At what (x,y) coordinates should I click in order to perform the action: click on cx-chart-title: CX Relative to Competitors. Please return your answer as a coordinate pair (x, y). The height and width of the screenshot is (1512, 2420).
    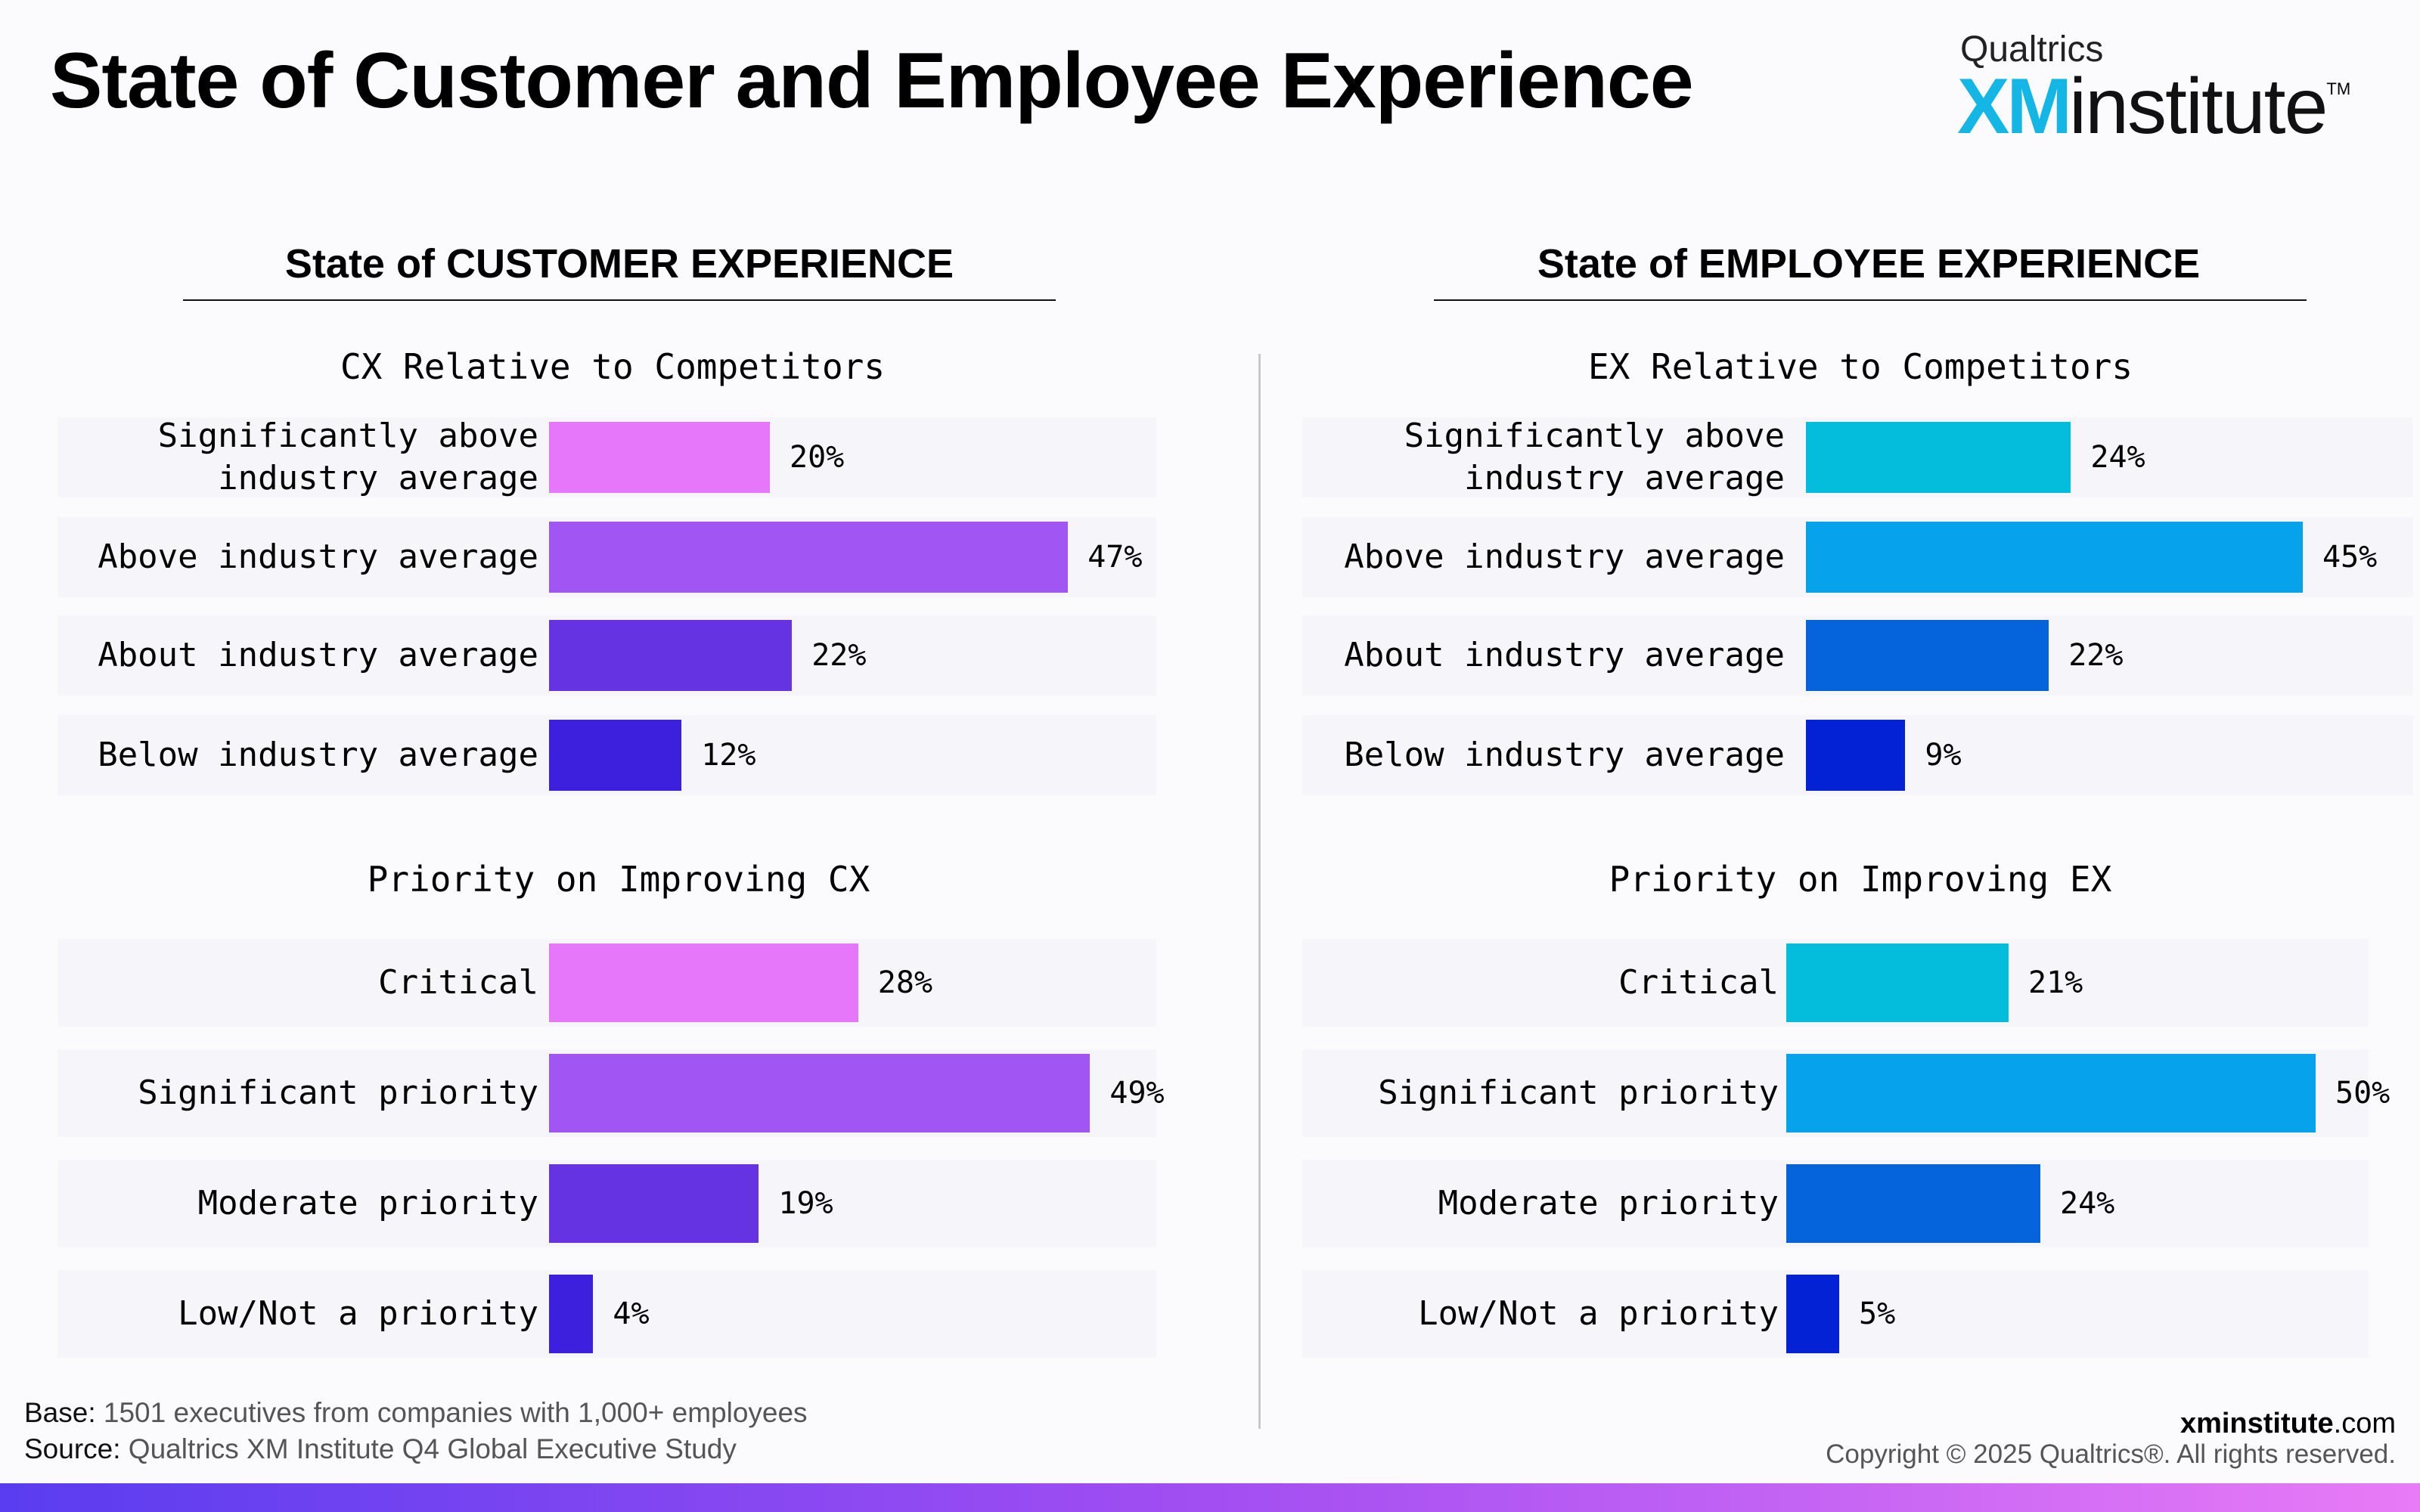
    Looking at the image, I should click on (613, 366).